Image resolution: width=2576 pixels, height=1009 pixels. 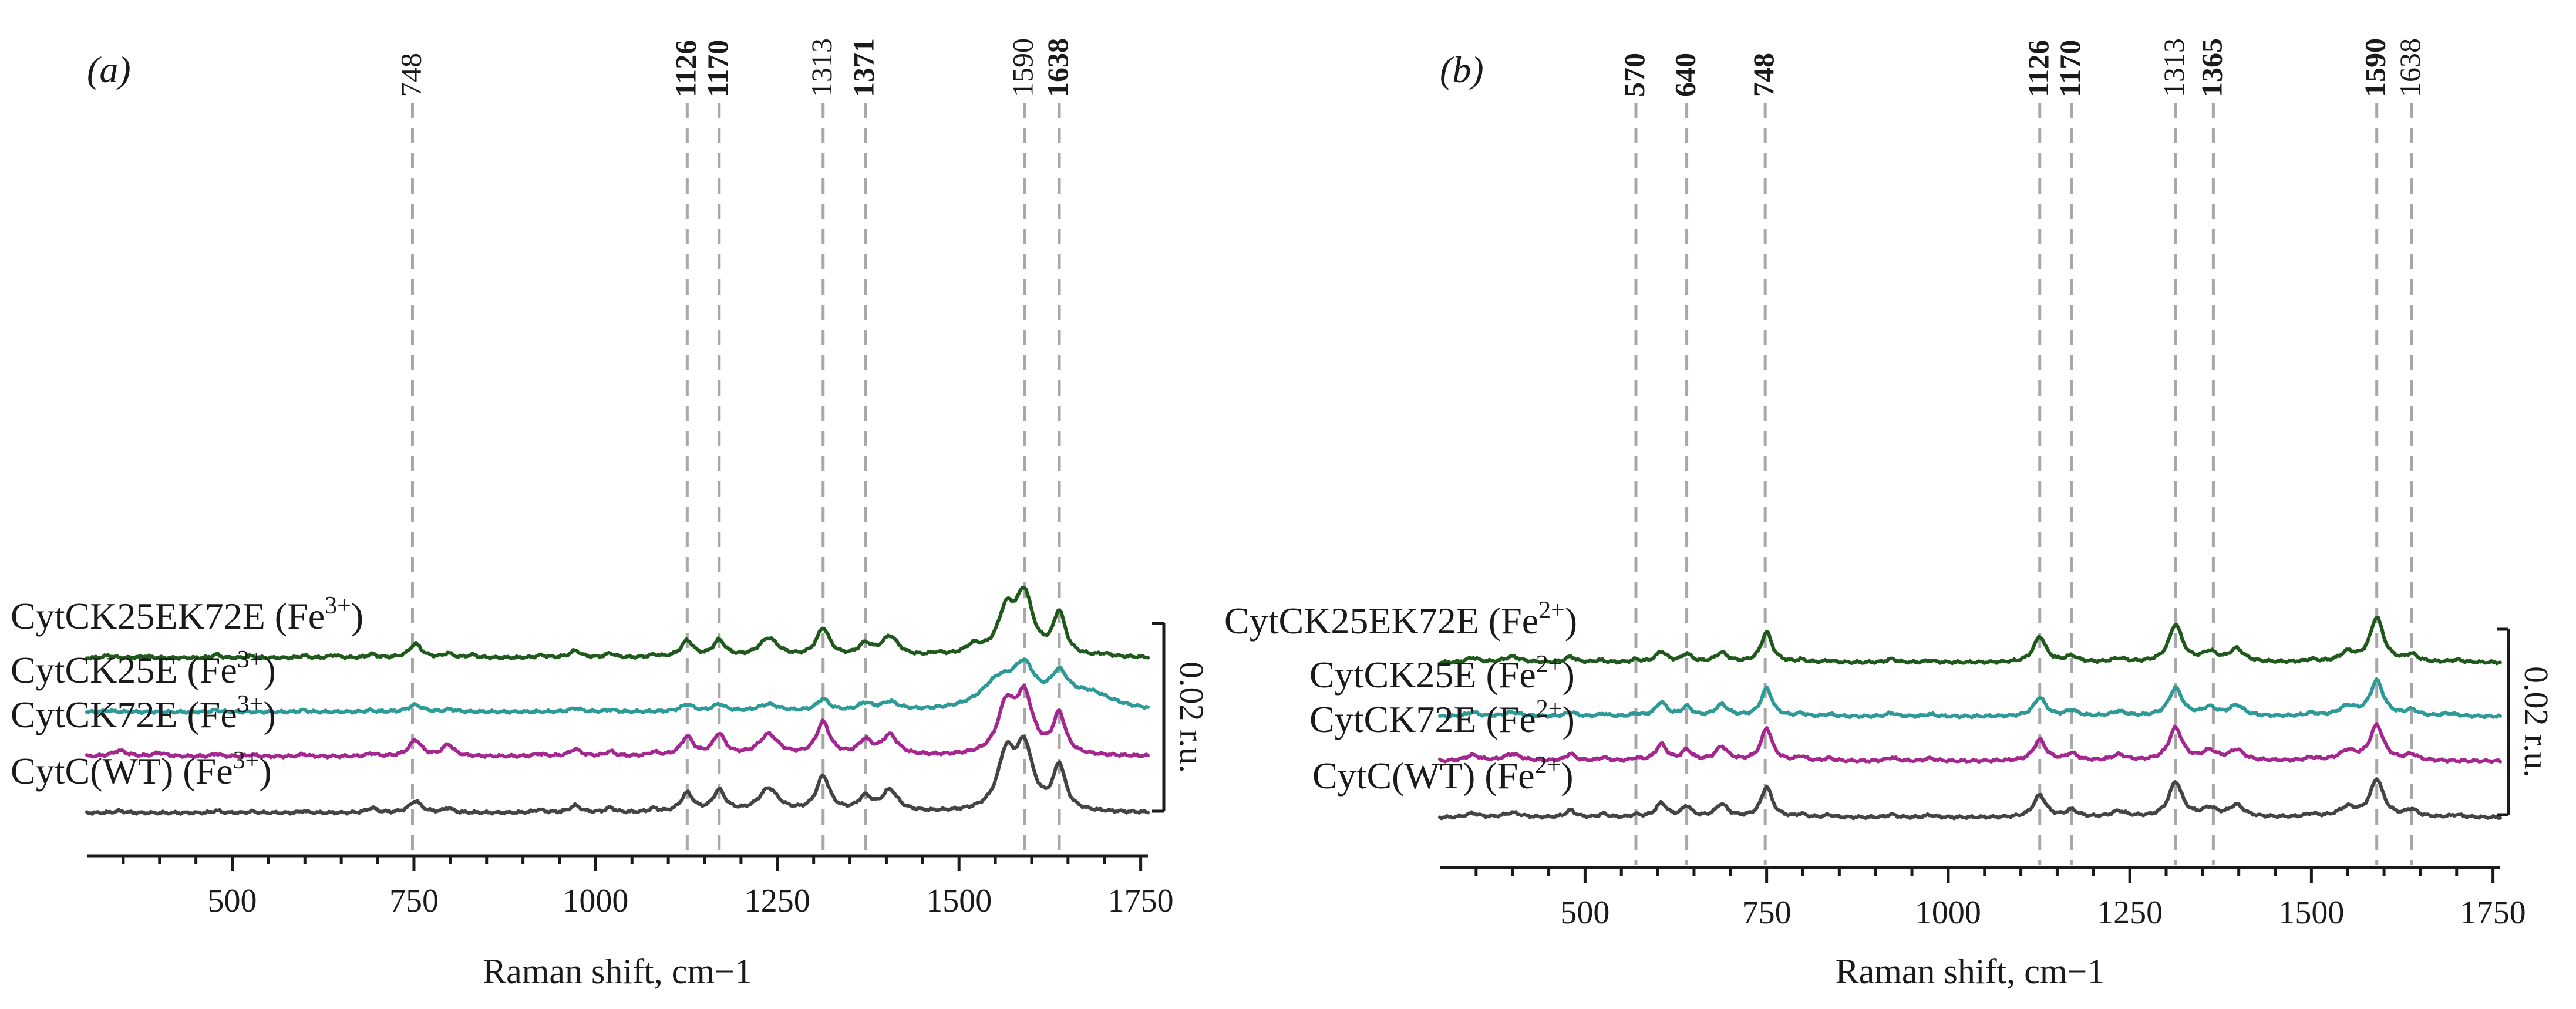 I want to click on series-label: CytCK25EK72E (Fe3+), so click(x=187, y=614).